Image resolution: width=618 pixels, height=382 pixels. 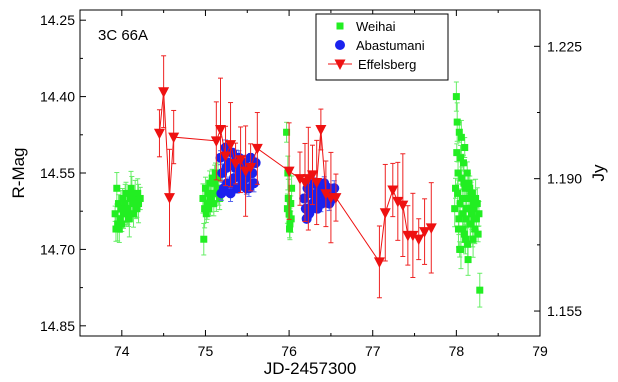 I want to click on chart-annotation: 3C 66A, so click(x=123, y=35).